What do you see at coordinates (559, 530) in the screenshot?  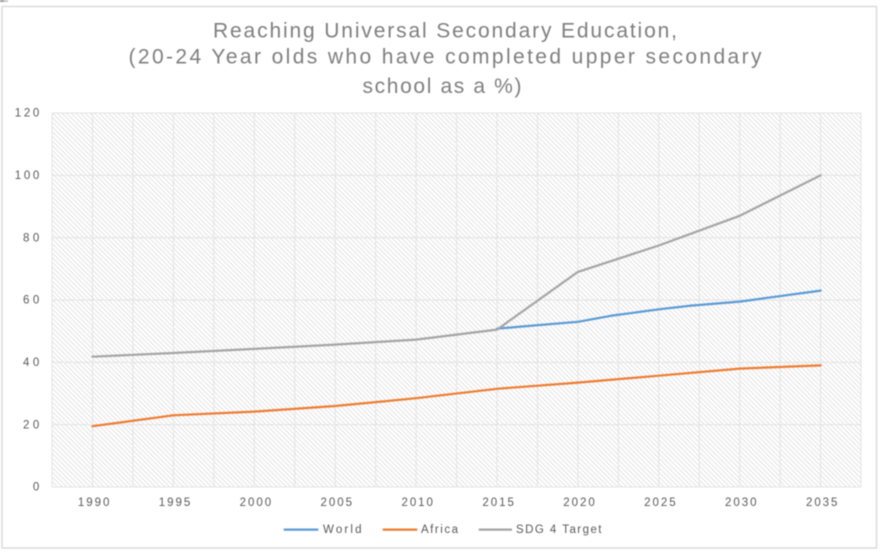 I see `svg-text: SDG 4 Target` at bounding box center [559, 530].